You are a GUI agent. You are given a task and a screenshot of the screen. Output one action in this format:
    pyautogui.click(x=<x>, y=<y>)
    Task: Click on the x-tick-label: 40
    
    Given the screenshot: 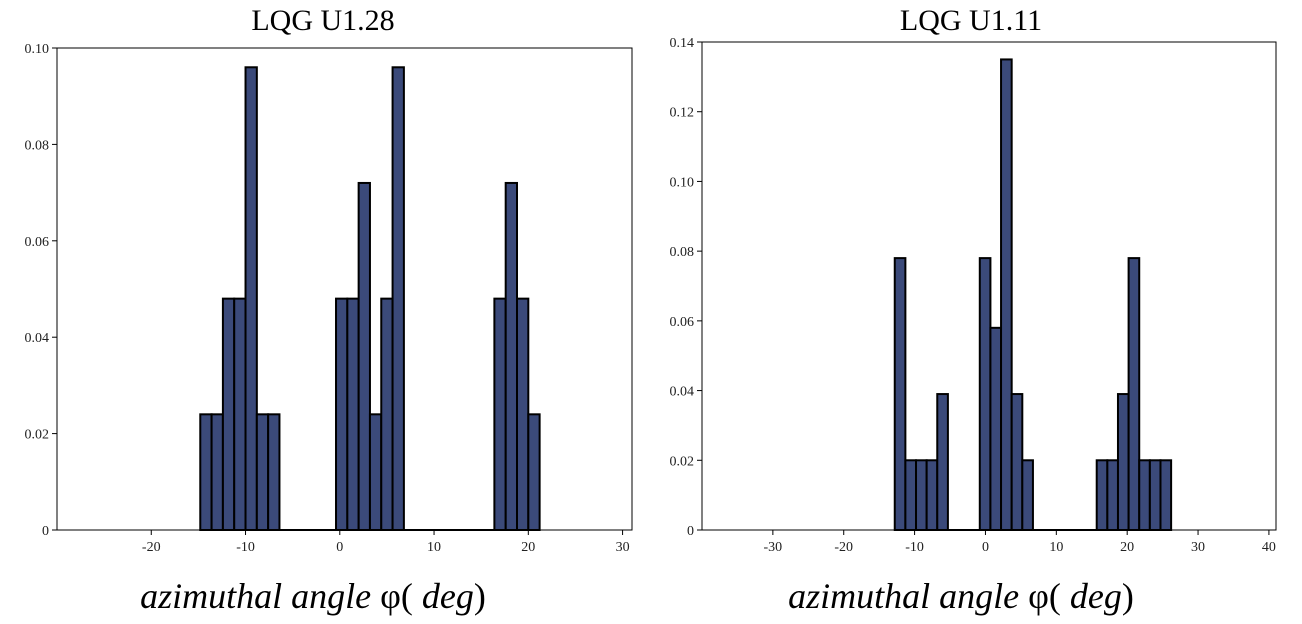 What is the action you would take?
    pyautogui.click(x=1269, y=547)
    